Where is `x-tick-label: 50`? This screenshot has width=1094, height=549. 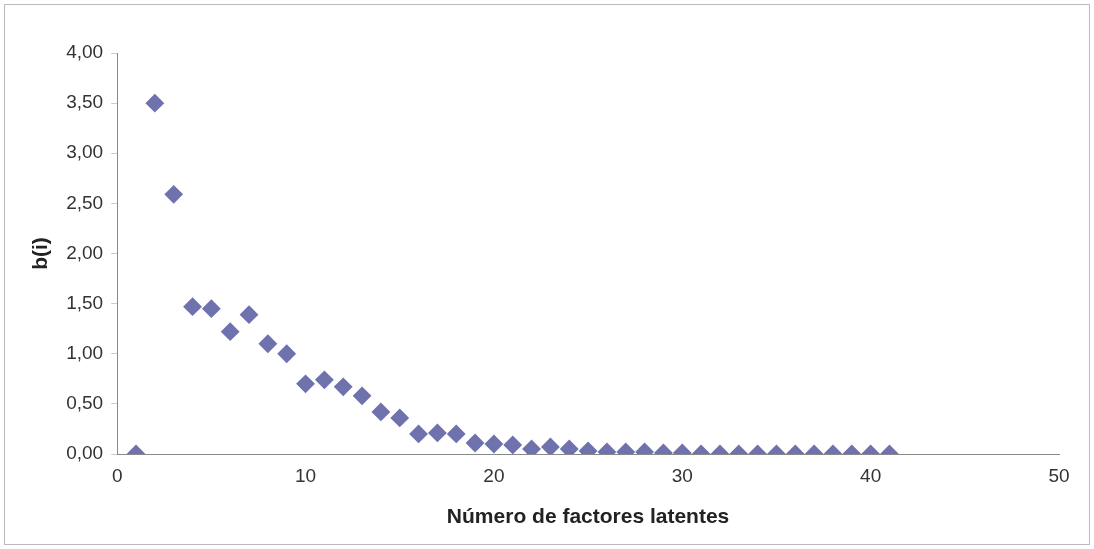 x-tick-label: 50 is located at coordinates (1059, 475).